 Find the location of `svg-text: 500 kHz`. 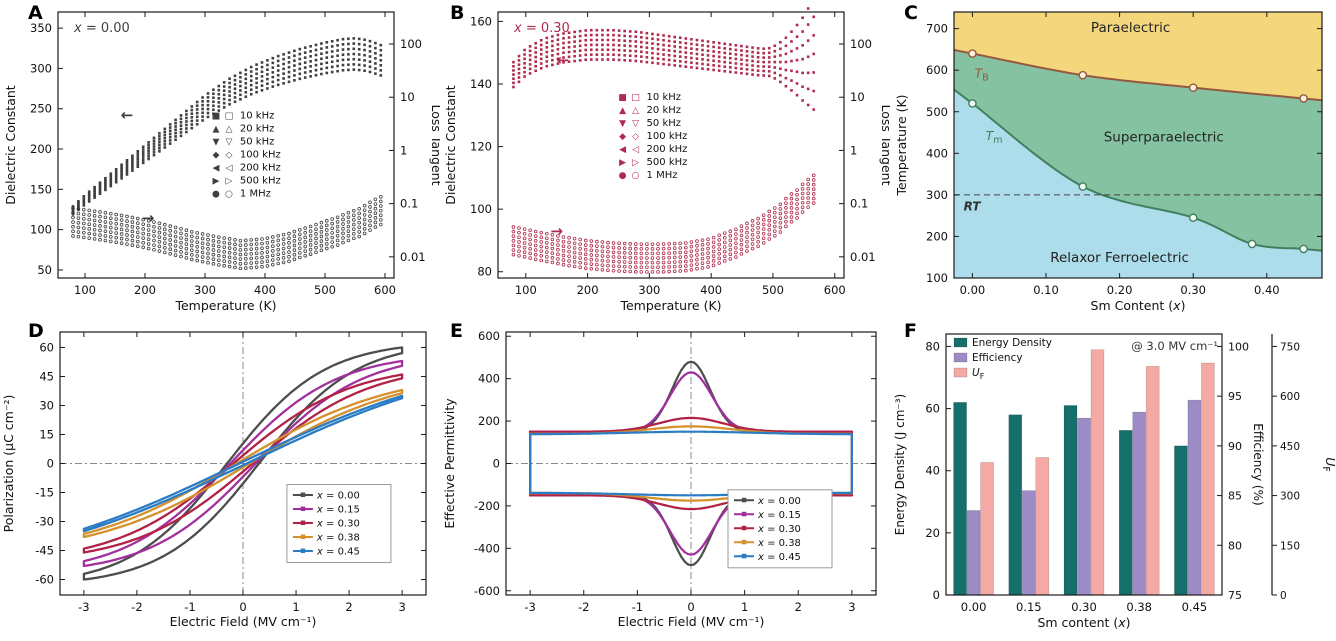

svg-text: 500 kHz is located at coordinates (260, 180).